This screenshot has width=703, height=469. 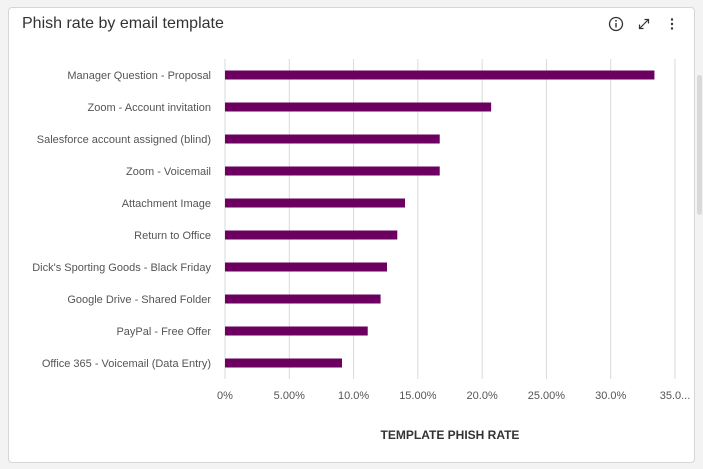 I want to click on x-tick-label: 25.00%, so click(x=547, y=396).